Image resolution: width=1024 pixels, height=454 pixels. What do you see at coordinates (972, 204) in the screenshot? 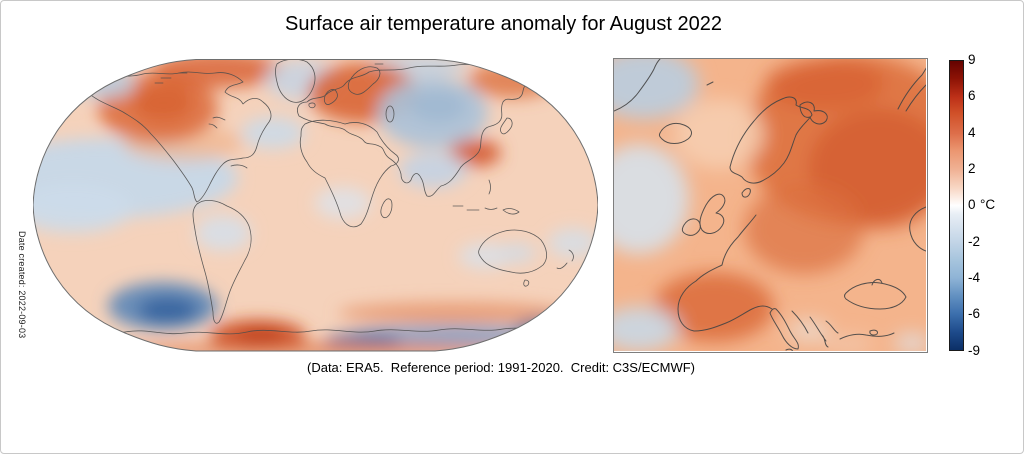
I see `colorbar-tick-label: 0` at bounding box center [972, 204].